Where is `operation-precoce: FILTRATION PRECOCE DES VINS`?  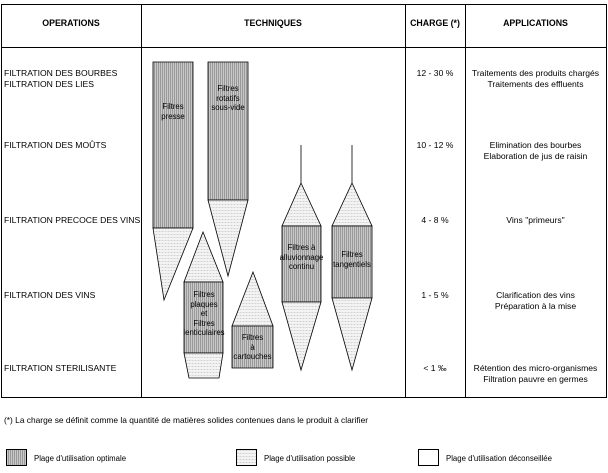 operation-precoce: FILTRATION PRECOCE DES VINS is located at coordinates (72, 220).